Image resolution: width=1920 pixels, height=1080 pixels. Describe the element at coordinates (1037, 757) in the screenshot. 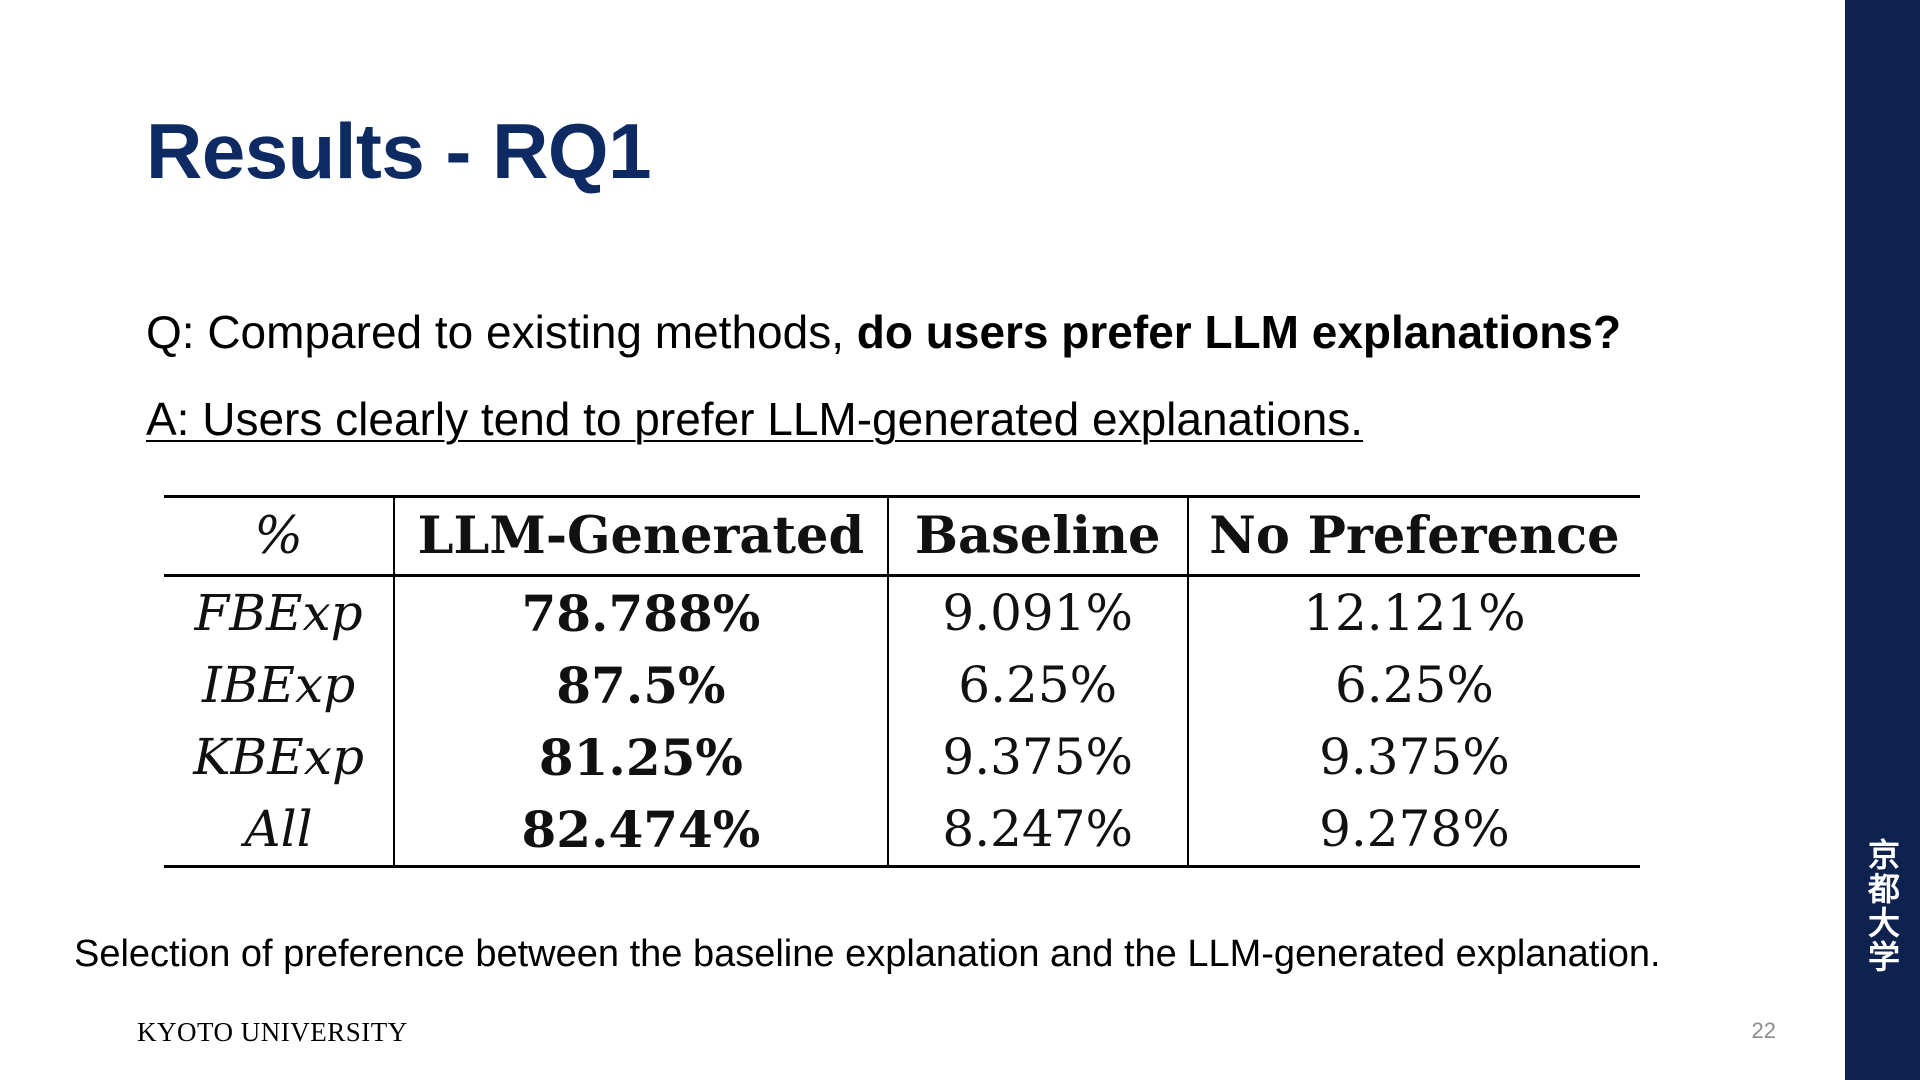

I see `baseline-value: 9.375%` at that location.